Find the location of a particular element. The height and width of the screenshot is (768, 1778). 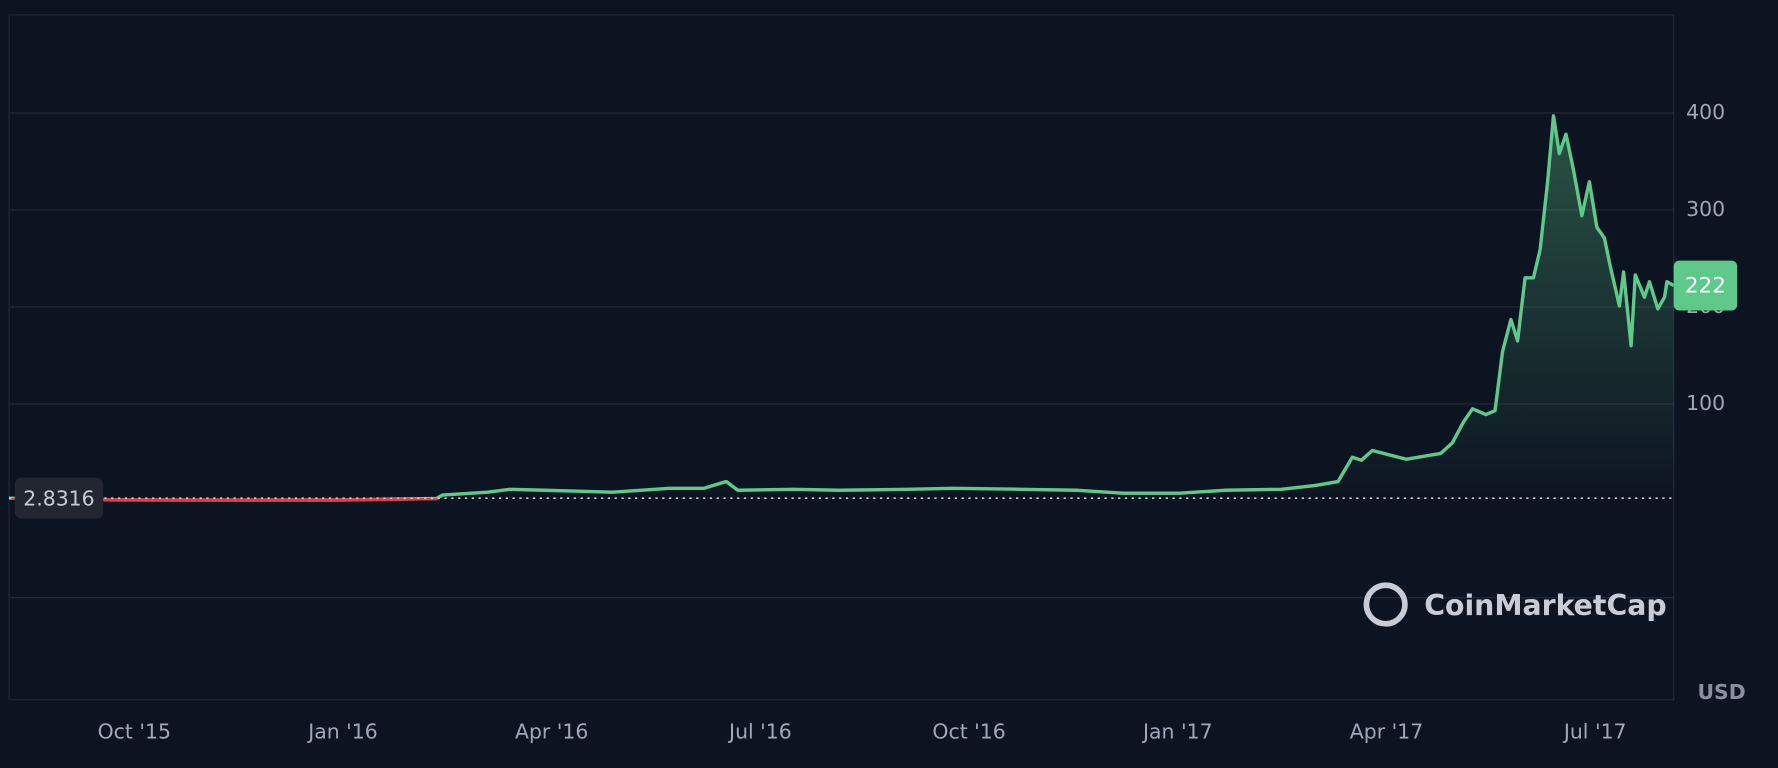

currency-label: USD is located at coordinates (1721, 692).